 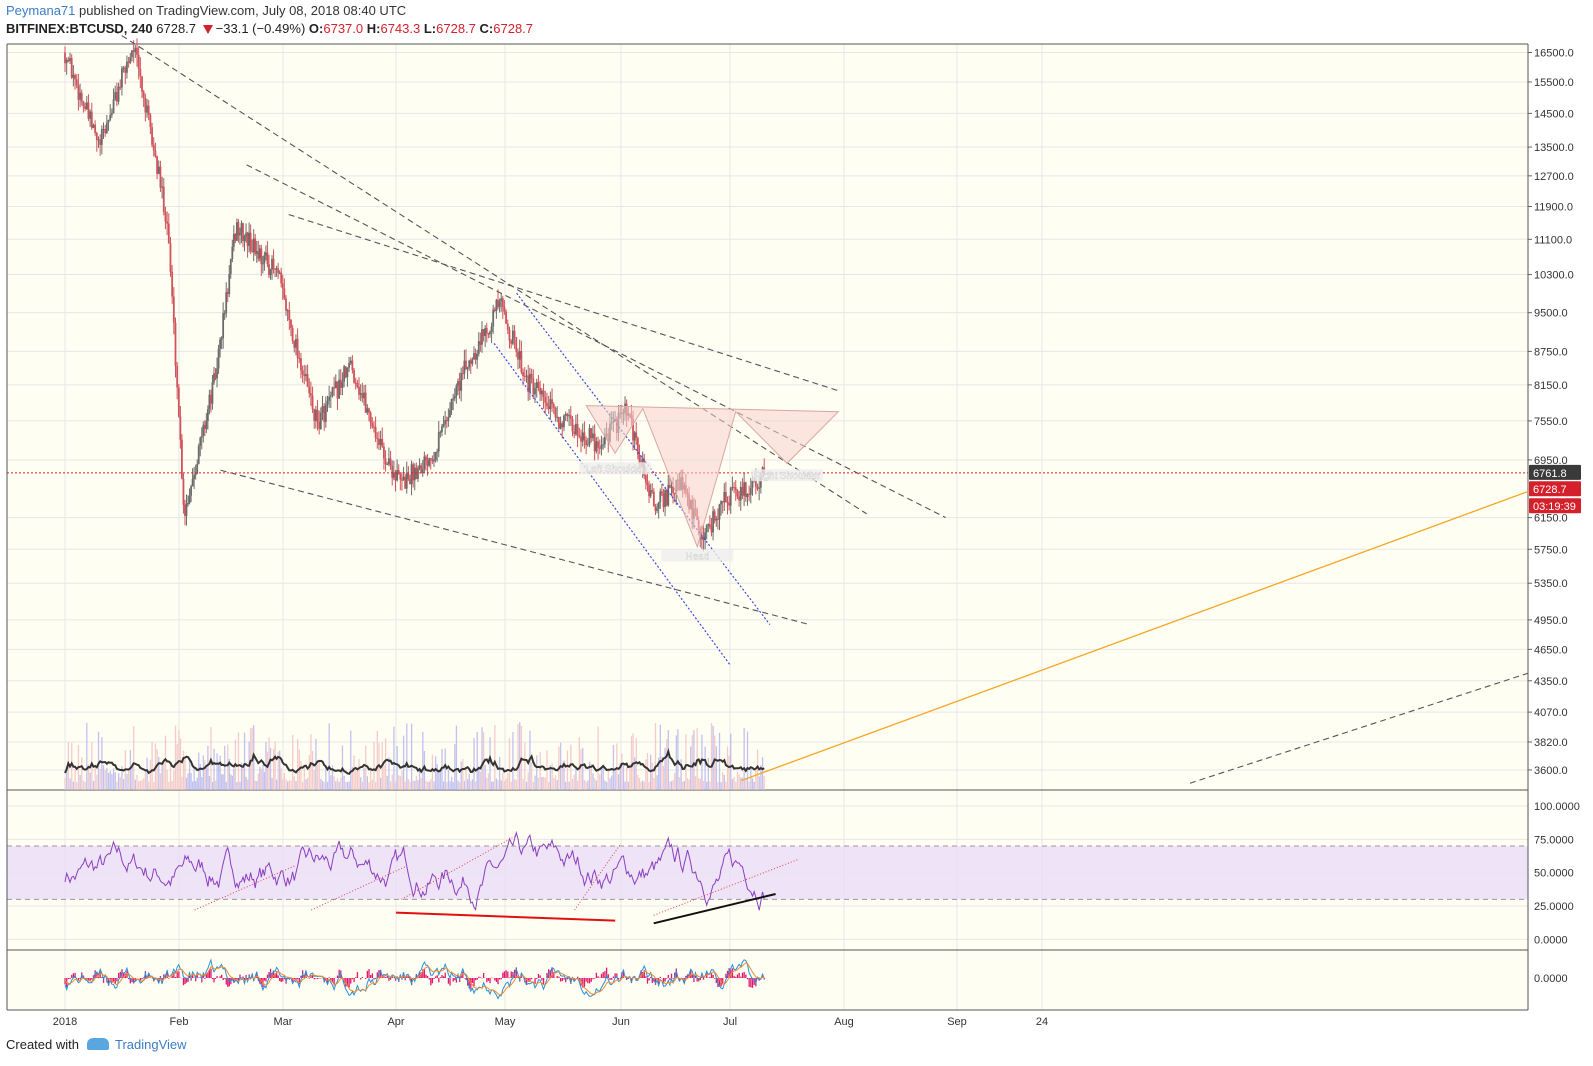 What do you see at coordinates (1551, 940) in the screenshot?
I see `rsi-axis-label: 0.0000` at bounding box center [1551, 940].